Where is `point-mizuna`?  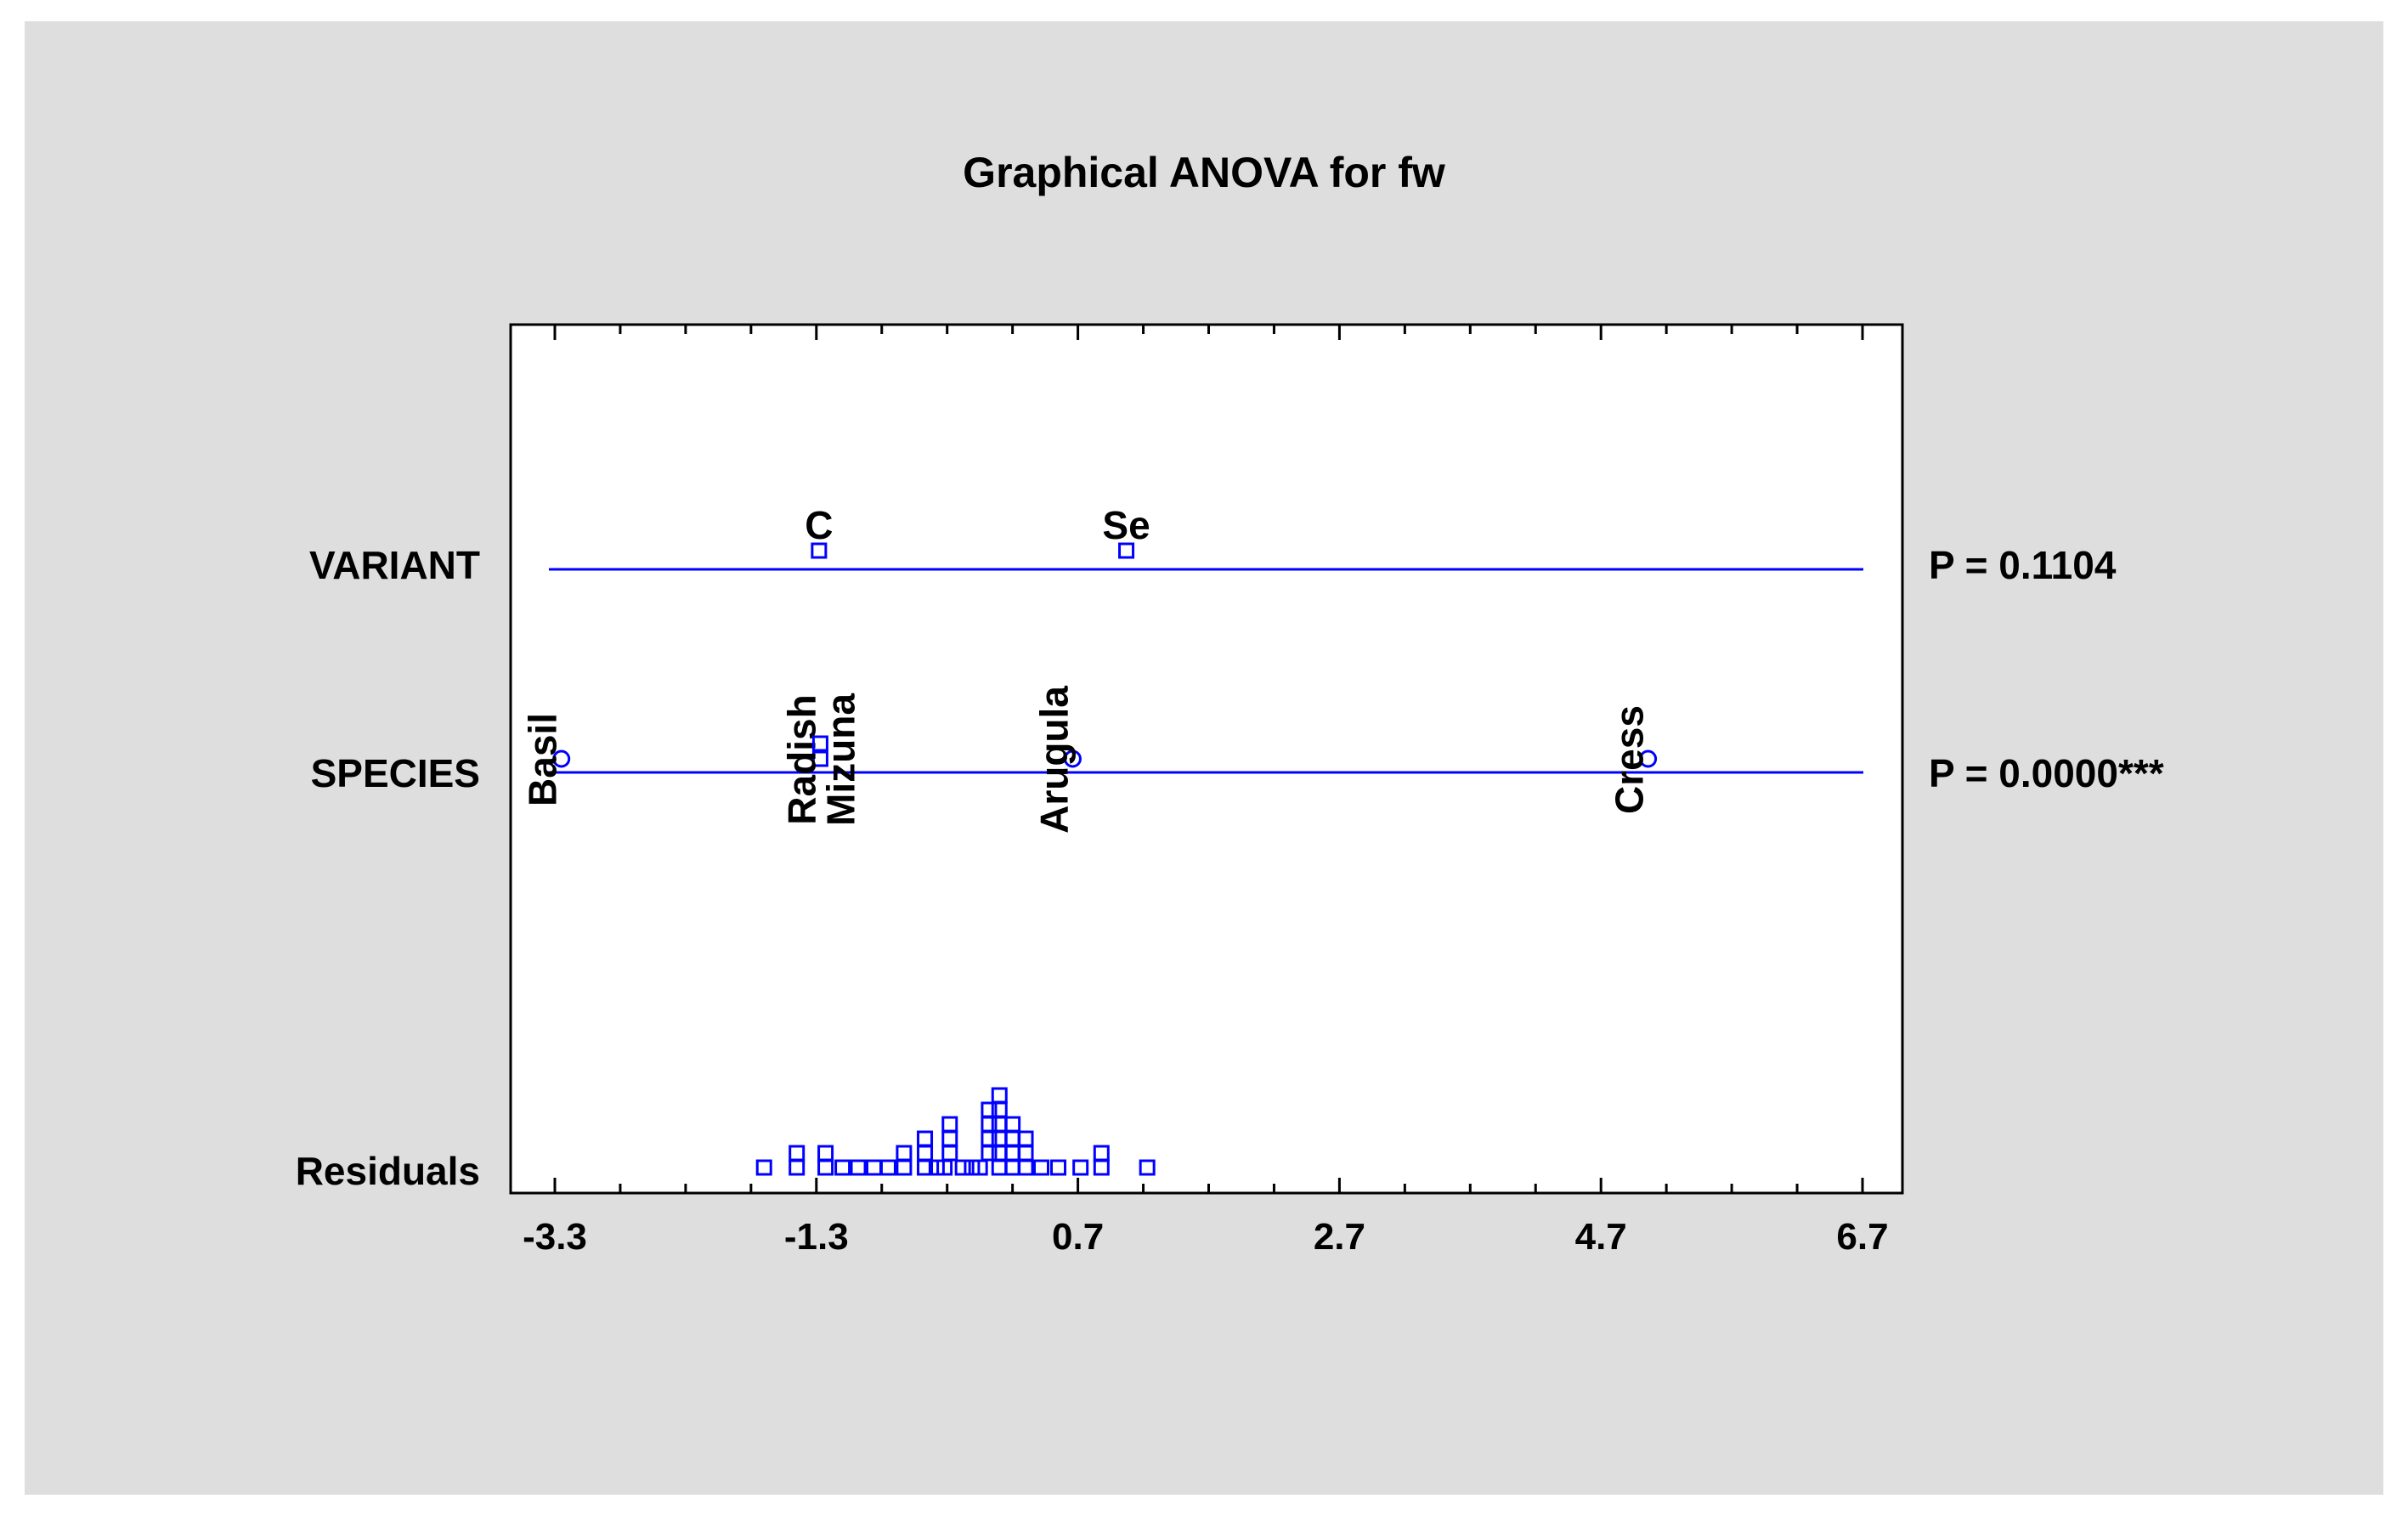 point-mizuna is located at coordinates (819, 744).